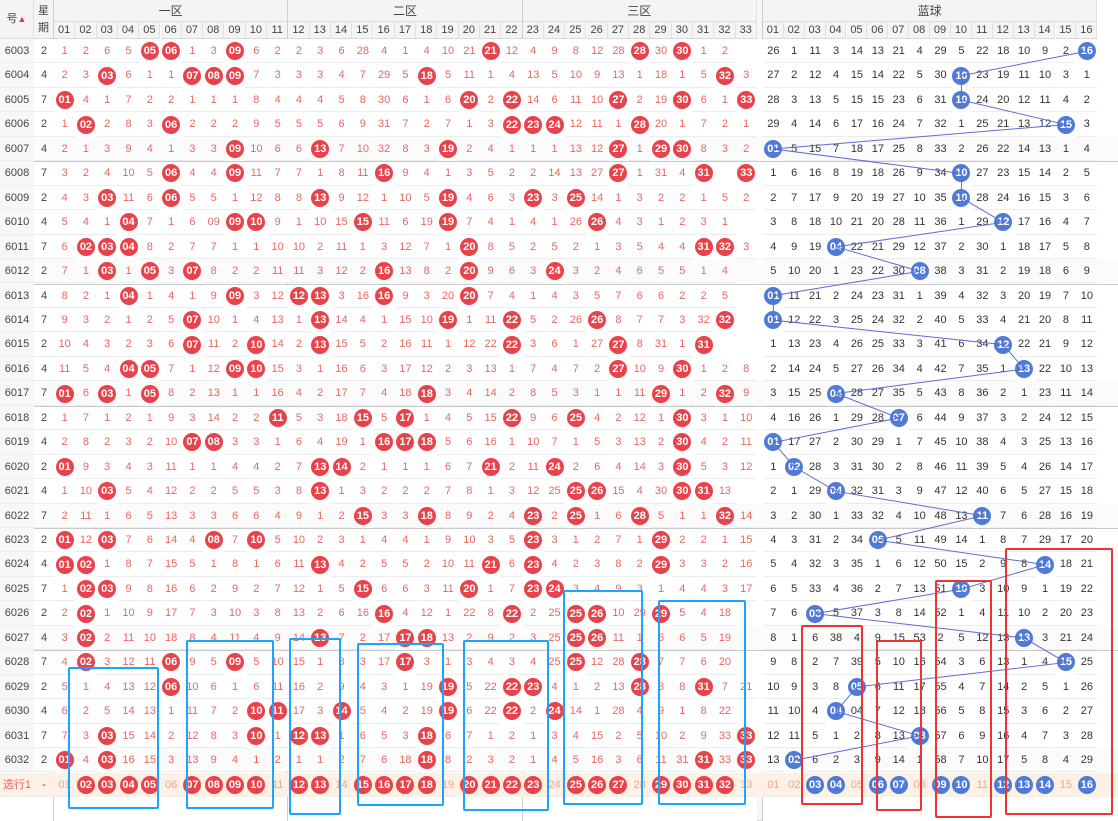  Describe the element at coordinates (815, 613) in the screenshot. I see `blue-ball-03: 03` at that location.